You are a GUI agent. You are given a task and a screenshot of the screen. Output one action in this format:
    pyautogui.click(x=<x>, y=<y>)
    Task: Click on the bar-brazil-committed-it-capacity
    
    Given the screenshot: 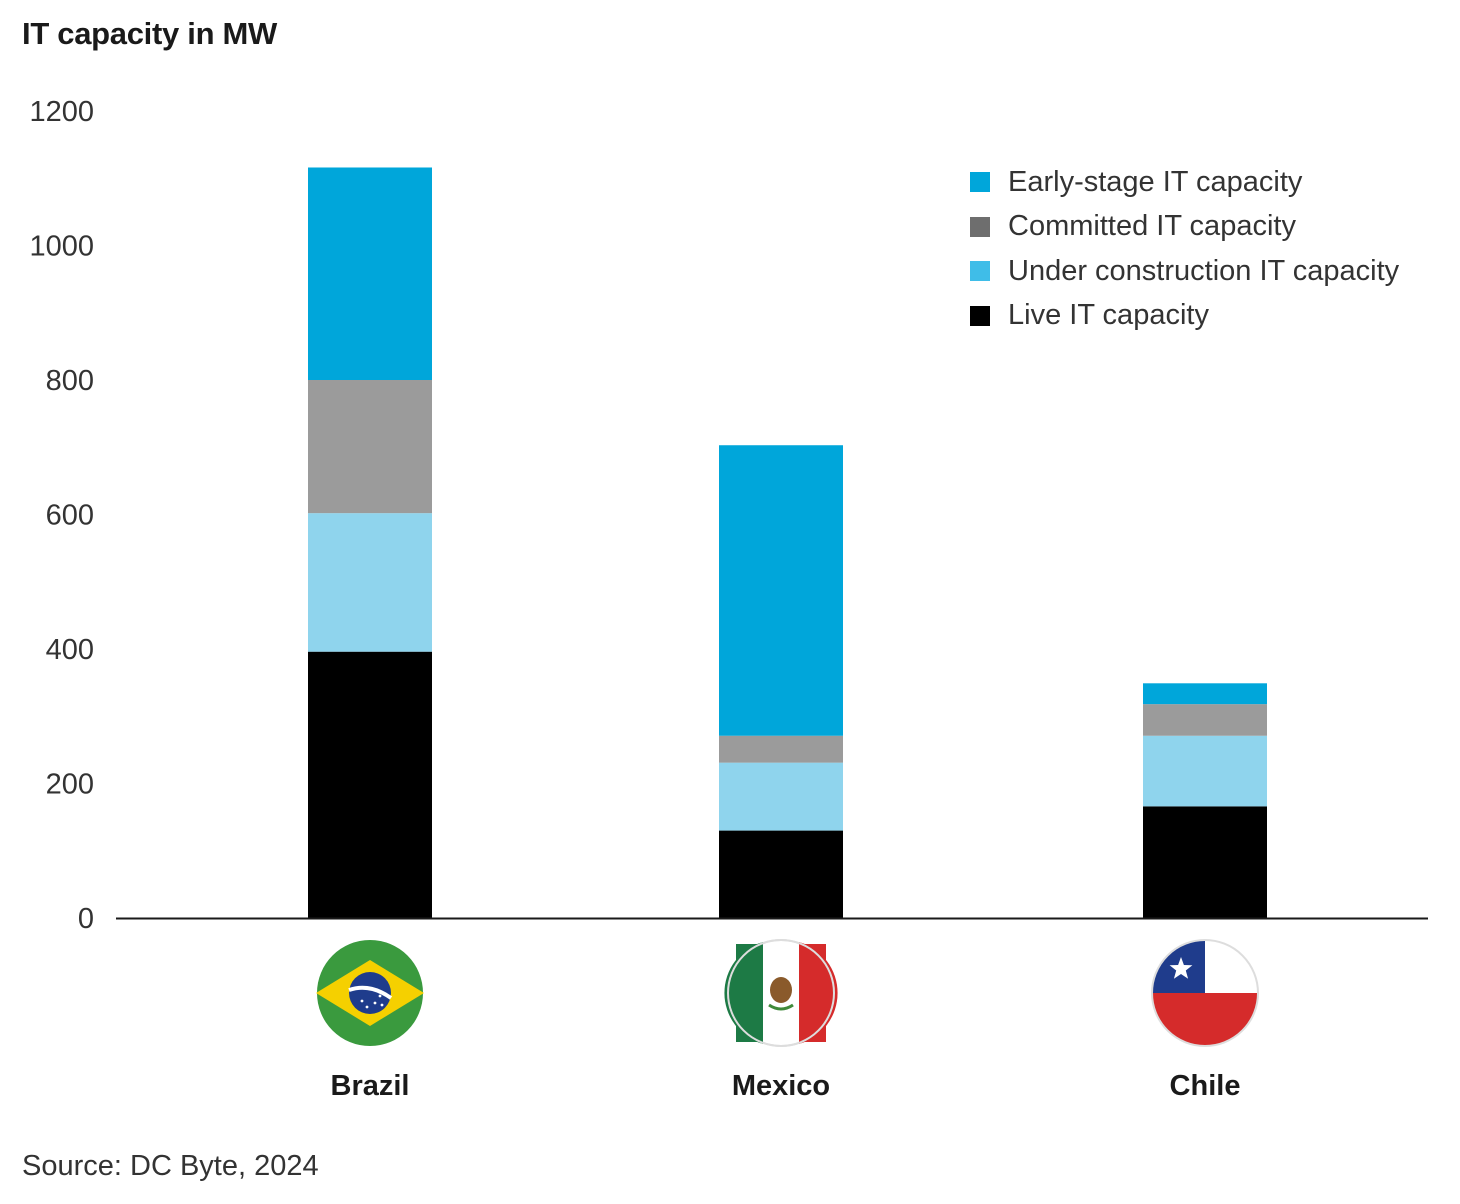 What is the action you would take?
    pyautogui.click(x=370, y=447)
    